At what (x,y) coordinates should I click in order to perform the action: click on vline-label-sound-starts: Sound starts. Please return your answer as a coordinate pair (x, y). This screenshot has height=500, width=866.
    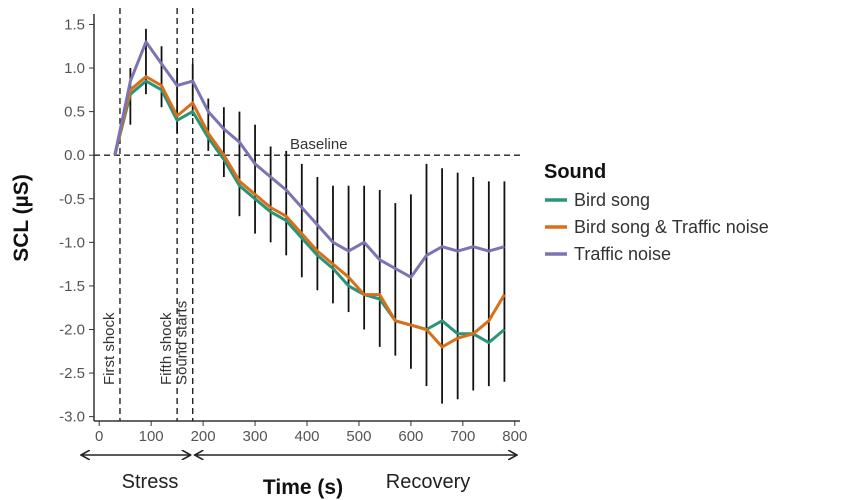
    Looking at the image, I should click on (182, 343).